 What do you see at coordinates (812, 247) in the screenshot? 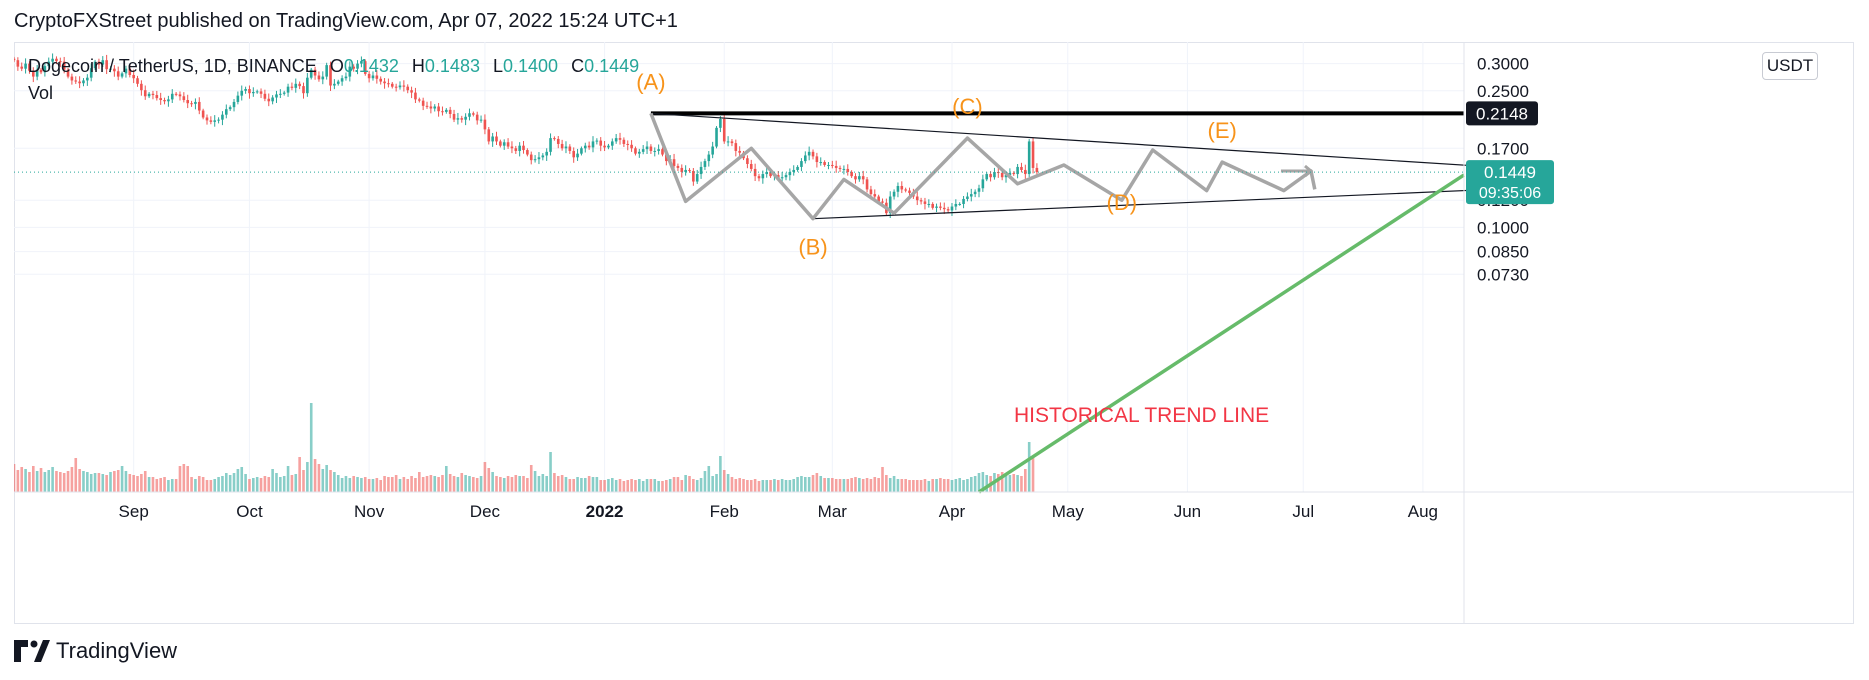
I see `wave-label: (B)` at bounding box center [812, 247].